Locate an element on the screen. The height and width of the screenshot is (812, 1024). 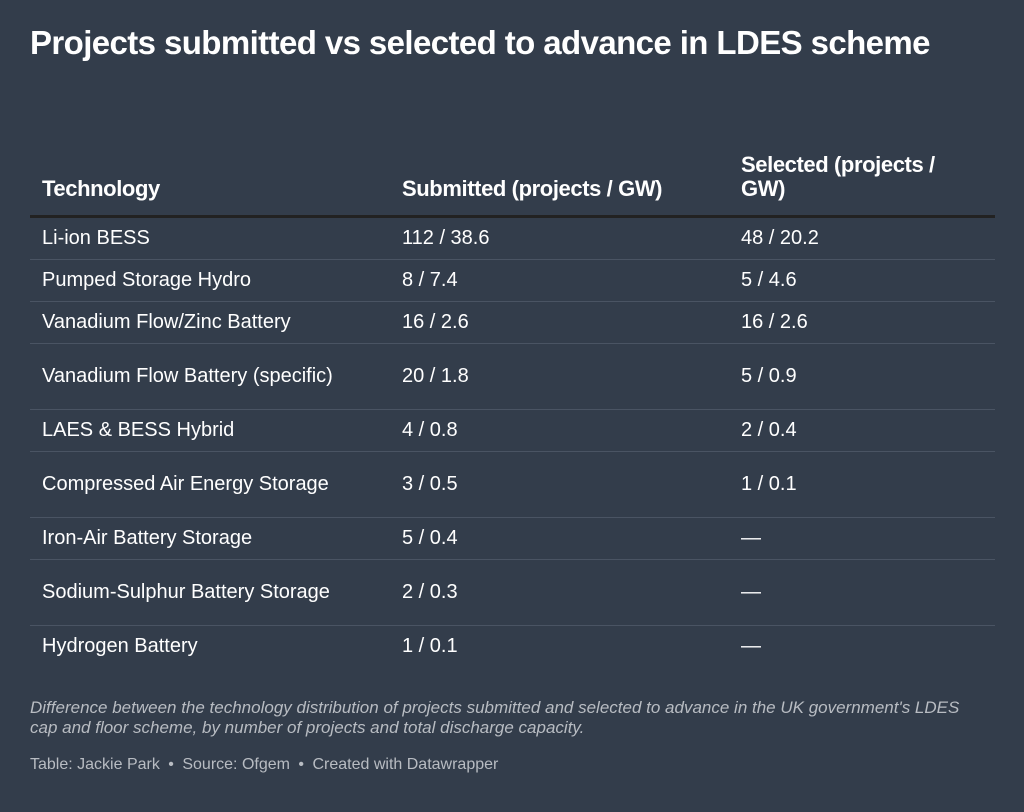
column-header-technology: Technology is located at coordinates (210, 181).